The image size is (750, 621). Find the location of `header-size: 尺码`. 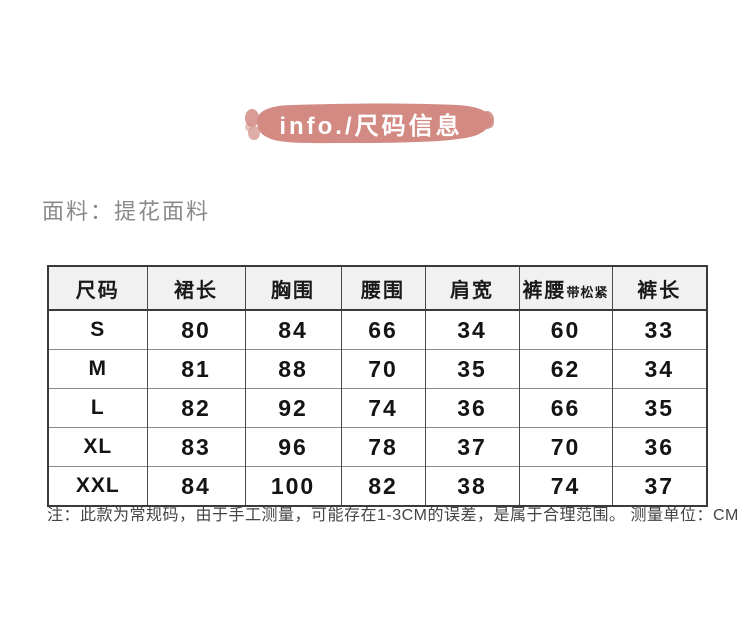

header-size: 尺码 is located at coordinates (97, 288).